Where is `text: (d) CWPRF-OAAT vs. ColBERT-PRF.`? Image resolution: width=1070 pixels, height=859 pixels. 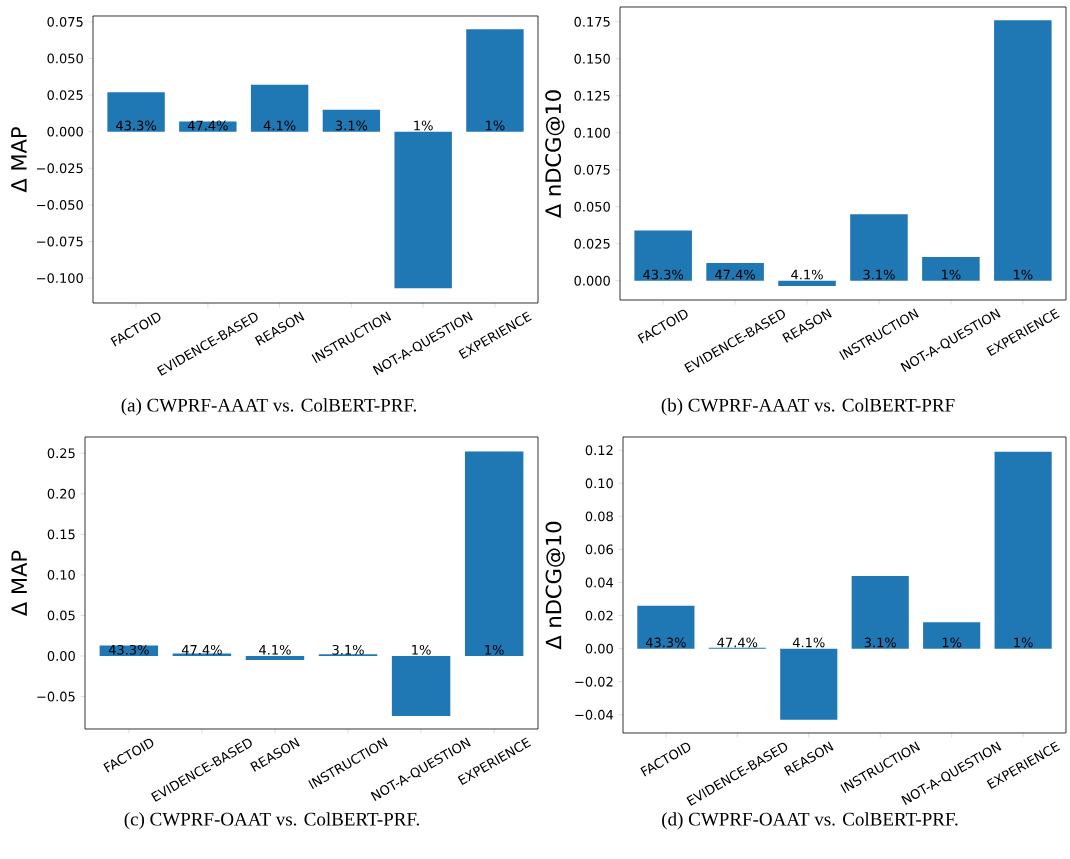
text: (d) CWPRF-OAAT vs. ColBERT-PRF. is located at coordinates (810, 821).